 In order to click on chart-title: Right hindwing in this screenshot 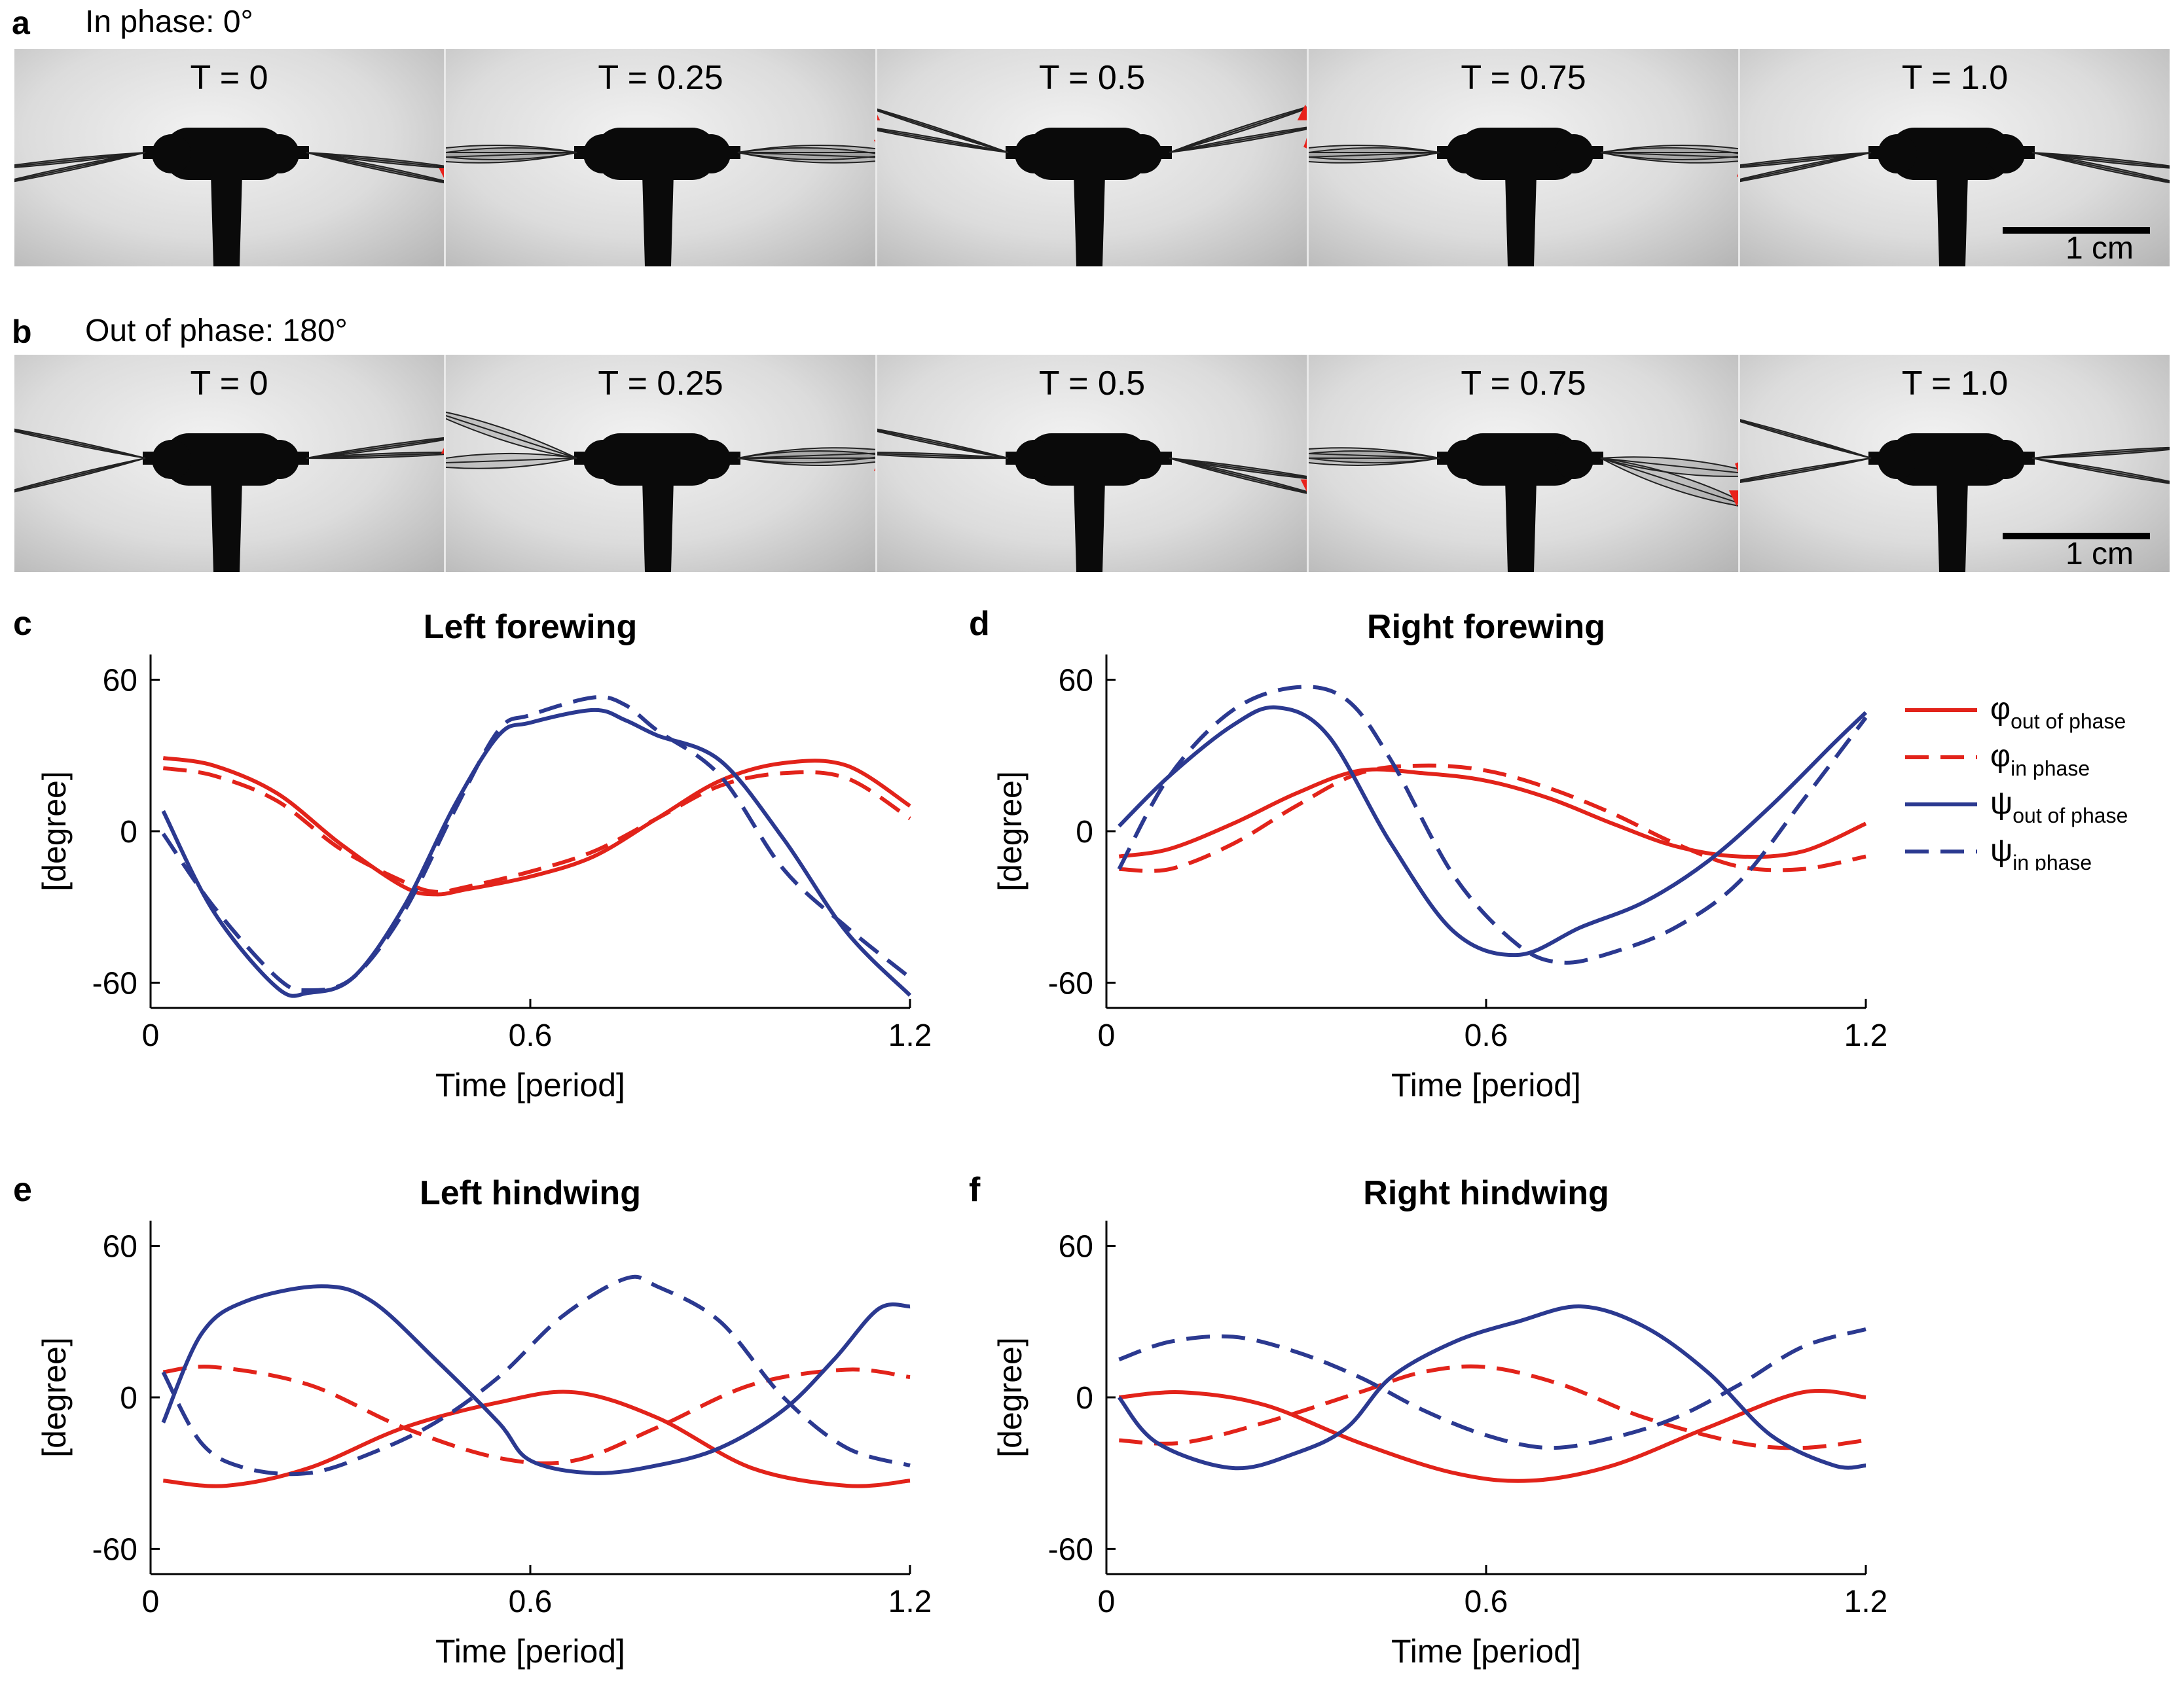, I will do `click(1486, 1193)`.